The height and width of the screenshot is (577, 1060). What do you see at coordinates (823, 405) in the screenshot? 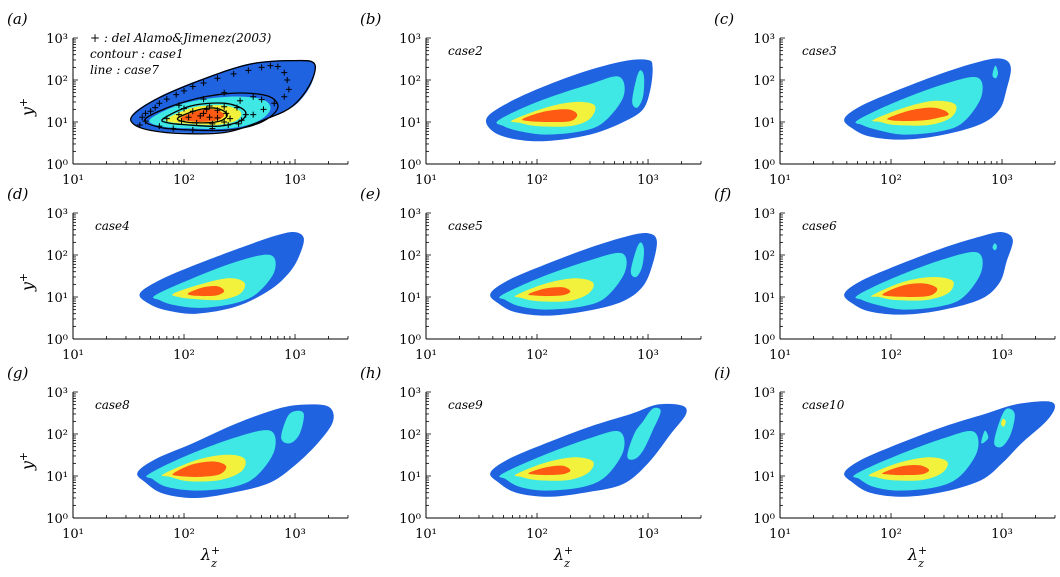
I see `case-label: case10` at bounding box center [823, 405].